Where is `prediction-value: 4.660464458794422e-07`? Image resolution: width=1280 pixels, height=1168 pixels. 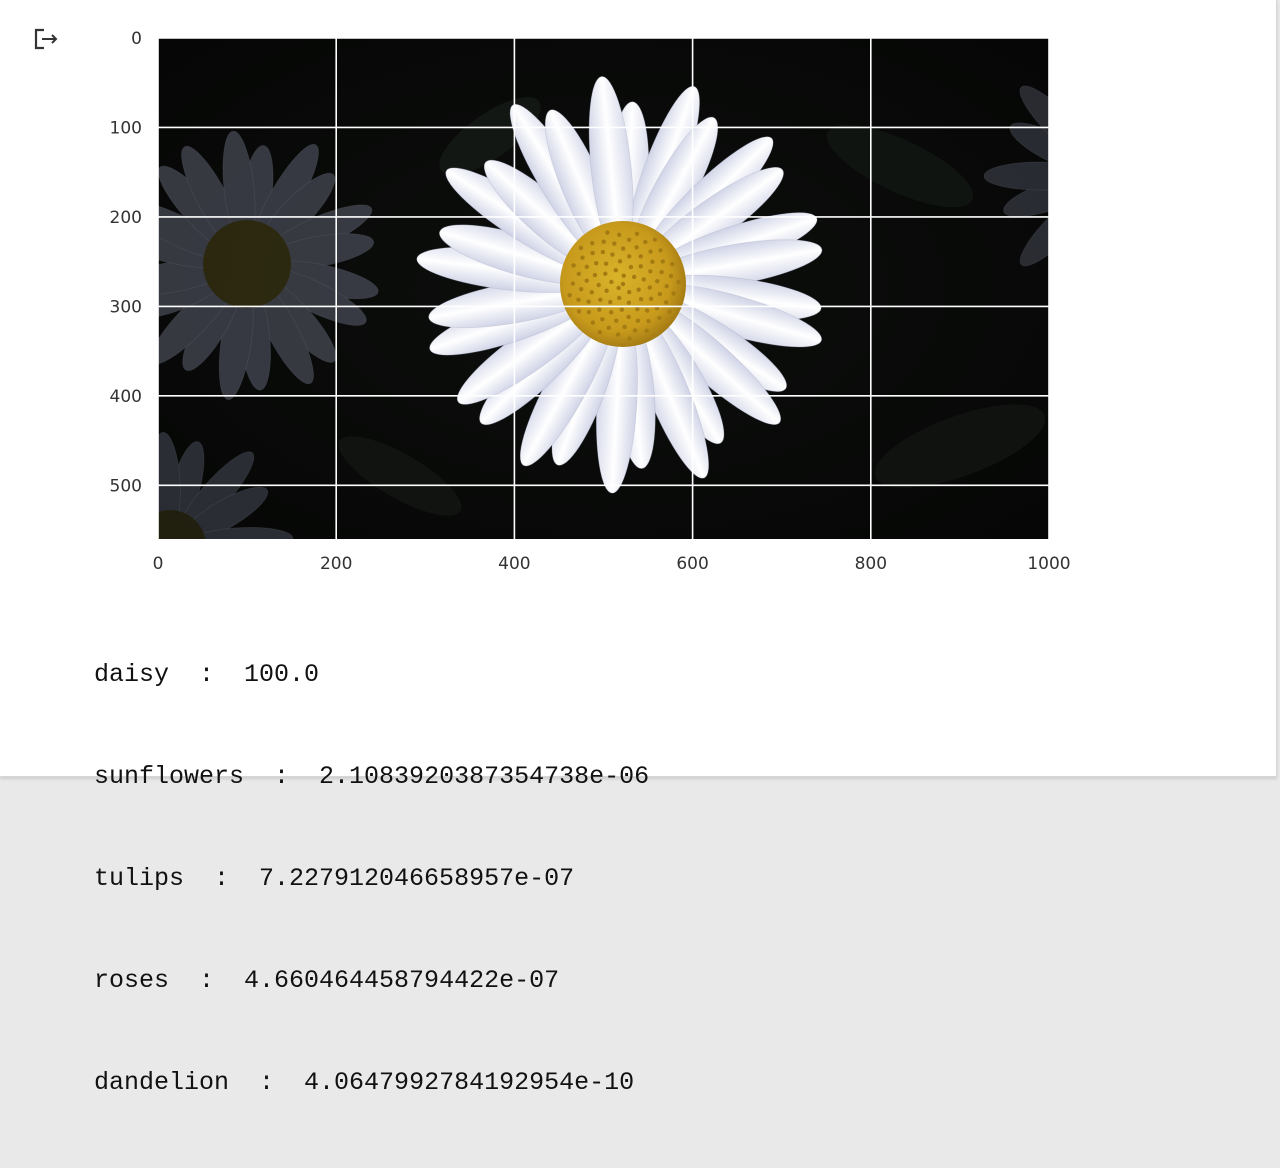
prediction-value: 4.660464458794422e-07 is located at coordinates (402, 980).